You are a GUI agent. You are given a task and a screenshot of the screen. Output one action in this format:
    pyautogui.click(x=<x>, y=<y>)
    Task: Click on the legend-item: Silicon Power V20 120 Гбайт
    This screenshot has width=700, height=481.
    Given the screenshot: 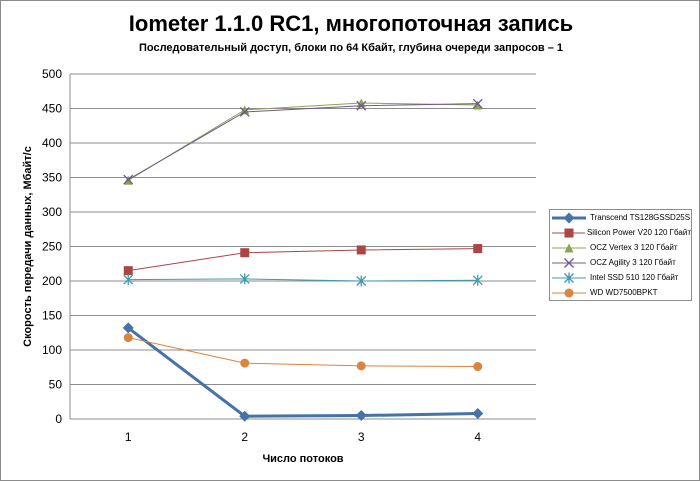 What is the action you would take?
    pyautogui.click(x=620, y=232)
    